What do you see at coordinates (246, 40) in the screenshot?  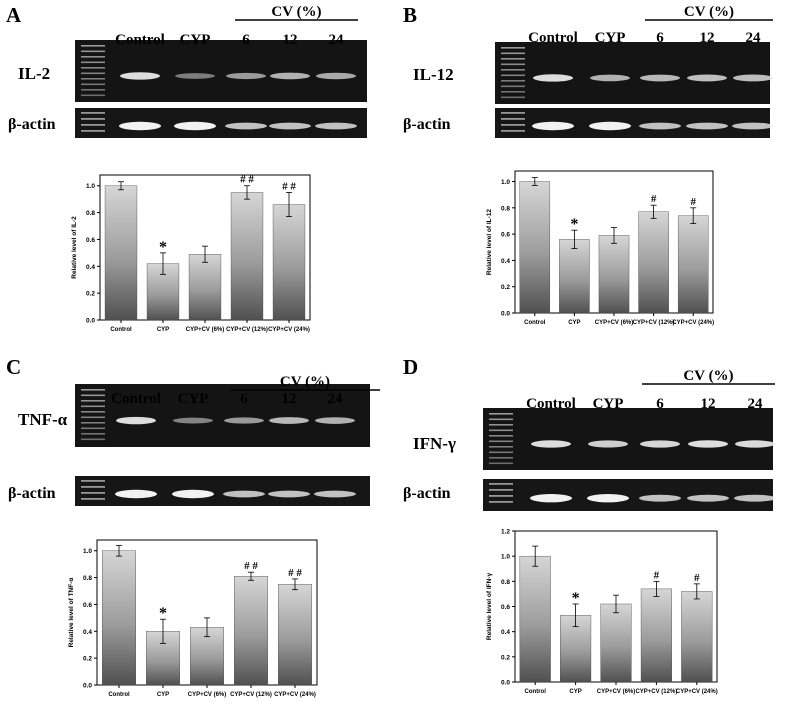 I see `lane-label: 6` at bounding box center [246, 40].